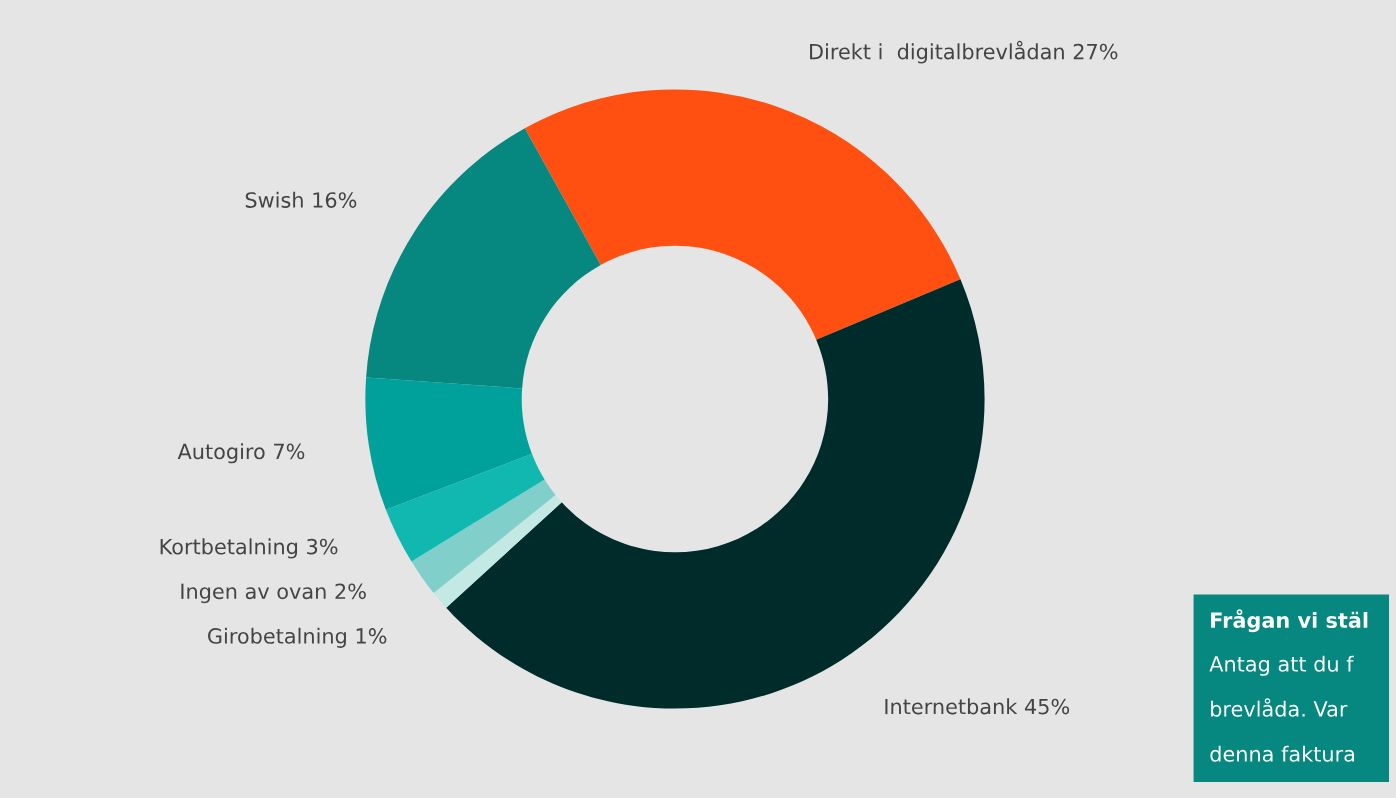 This screenshot has width=1396, height=798. I want to click on slice-label: Ingen av ovan 2%, so click(273, 593).